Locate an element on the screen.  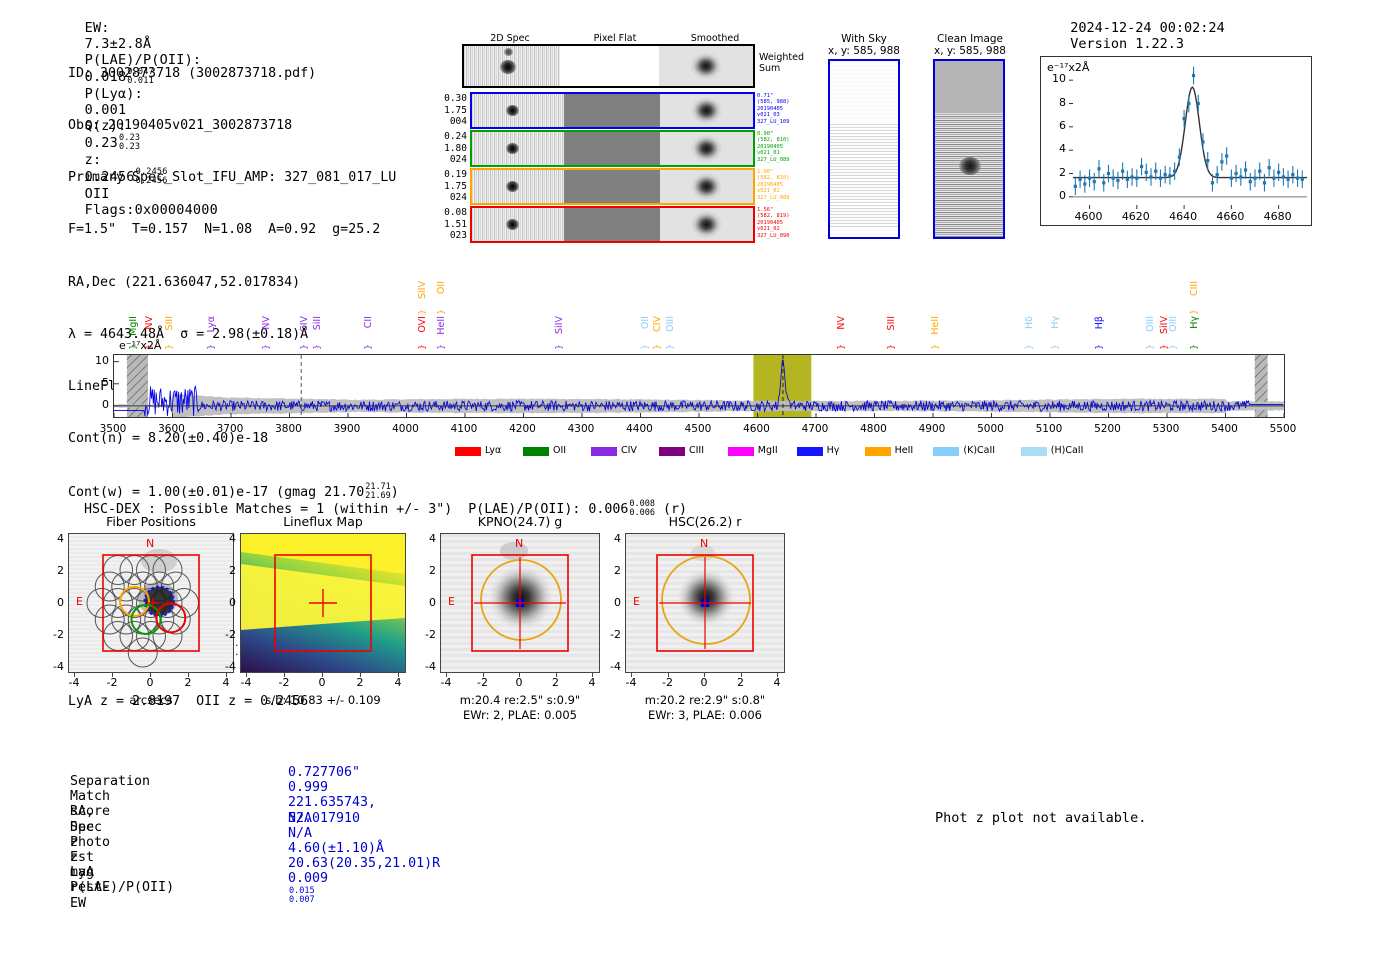
fiber-id-line: 327_LU_089 is located at coordinates (773, 159).